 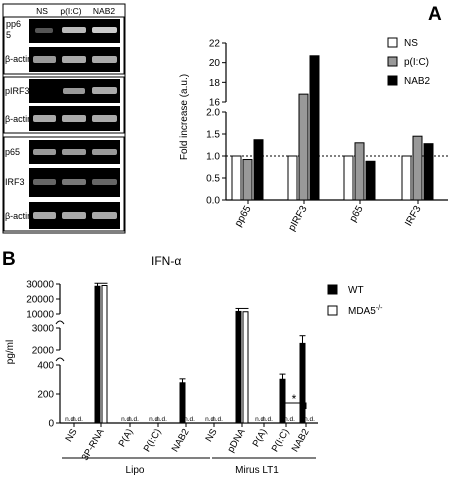 What do you see at coordinates (104, 11) in the screenshot?
I see `blot-header-nab2: NAB2` at bounding box center [104, 11].